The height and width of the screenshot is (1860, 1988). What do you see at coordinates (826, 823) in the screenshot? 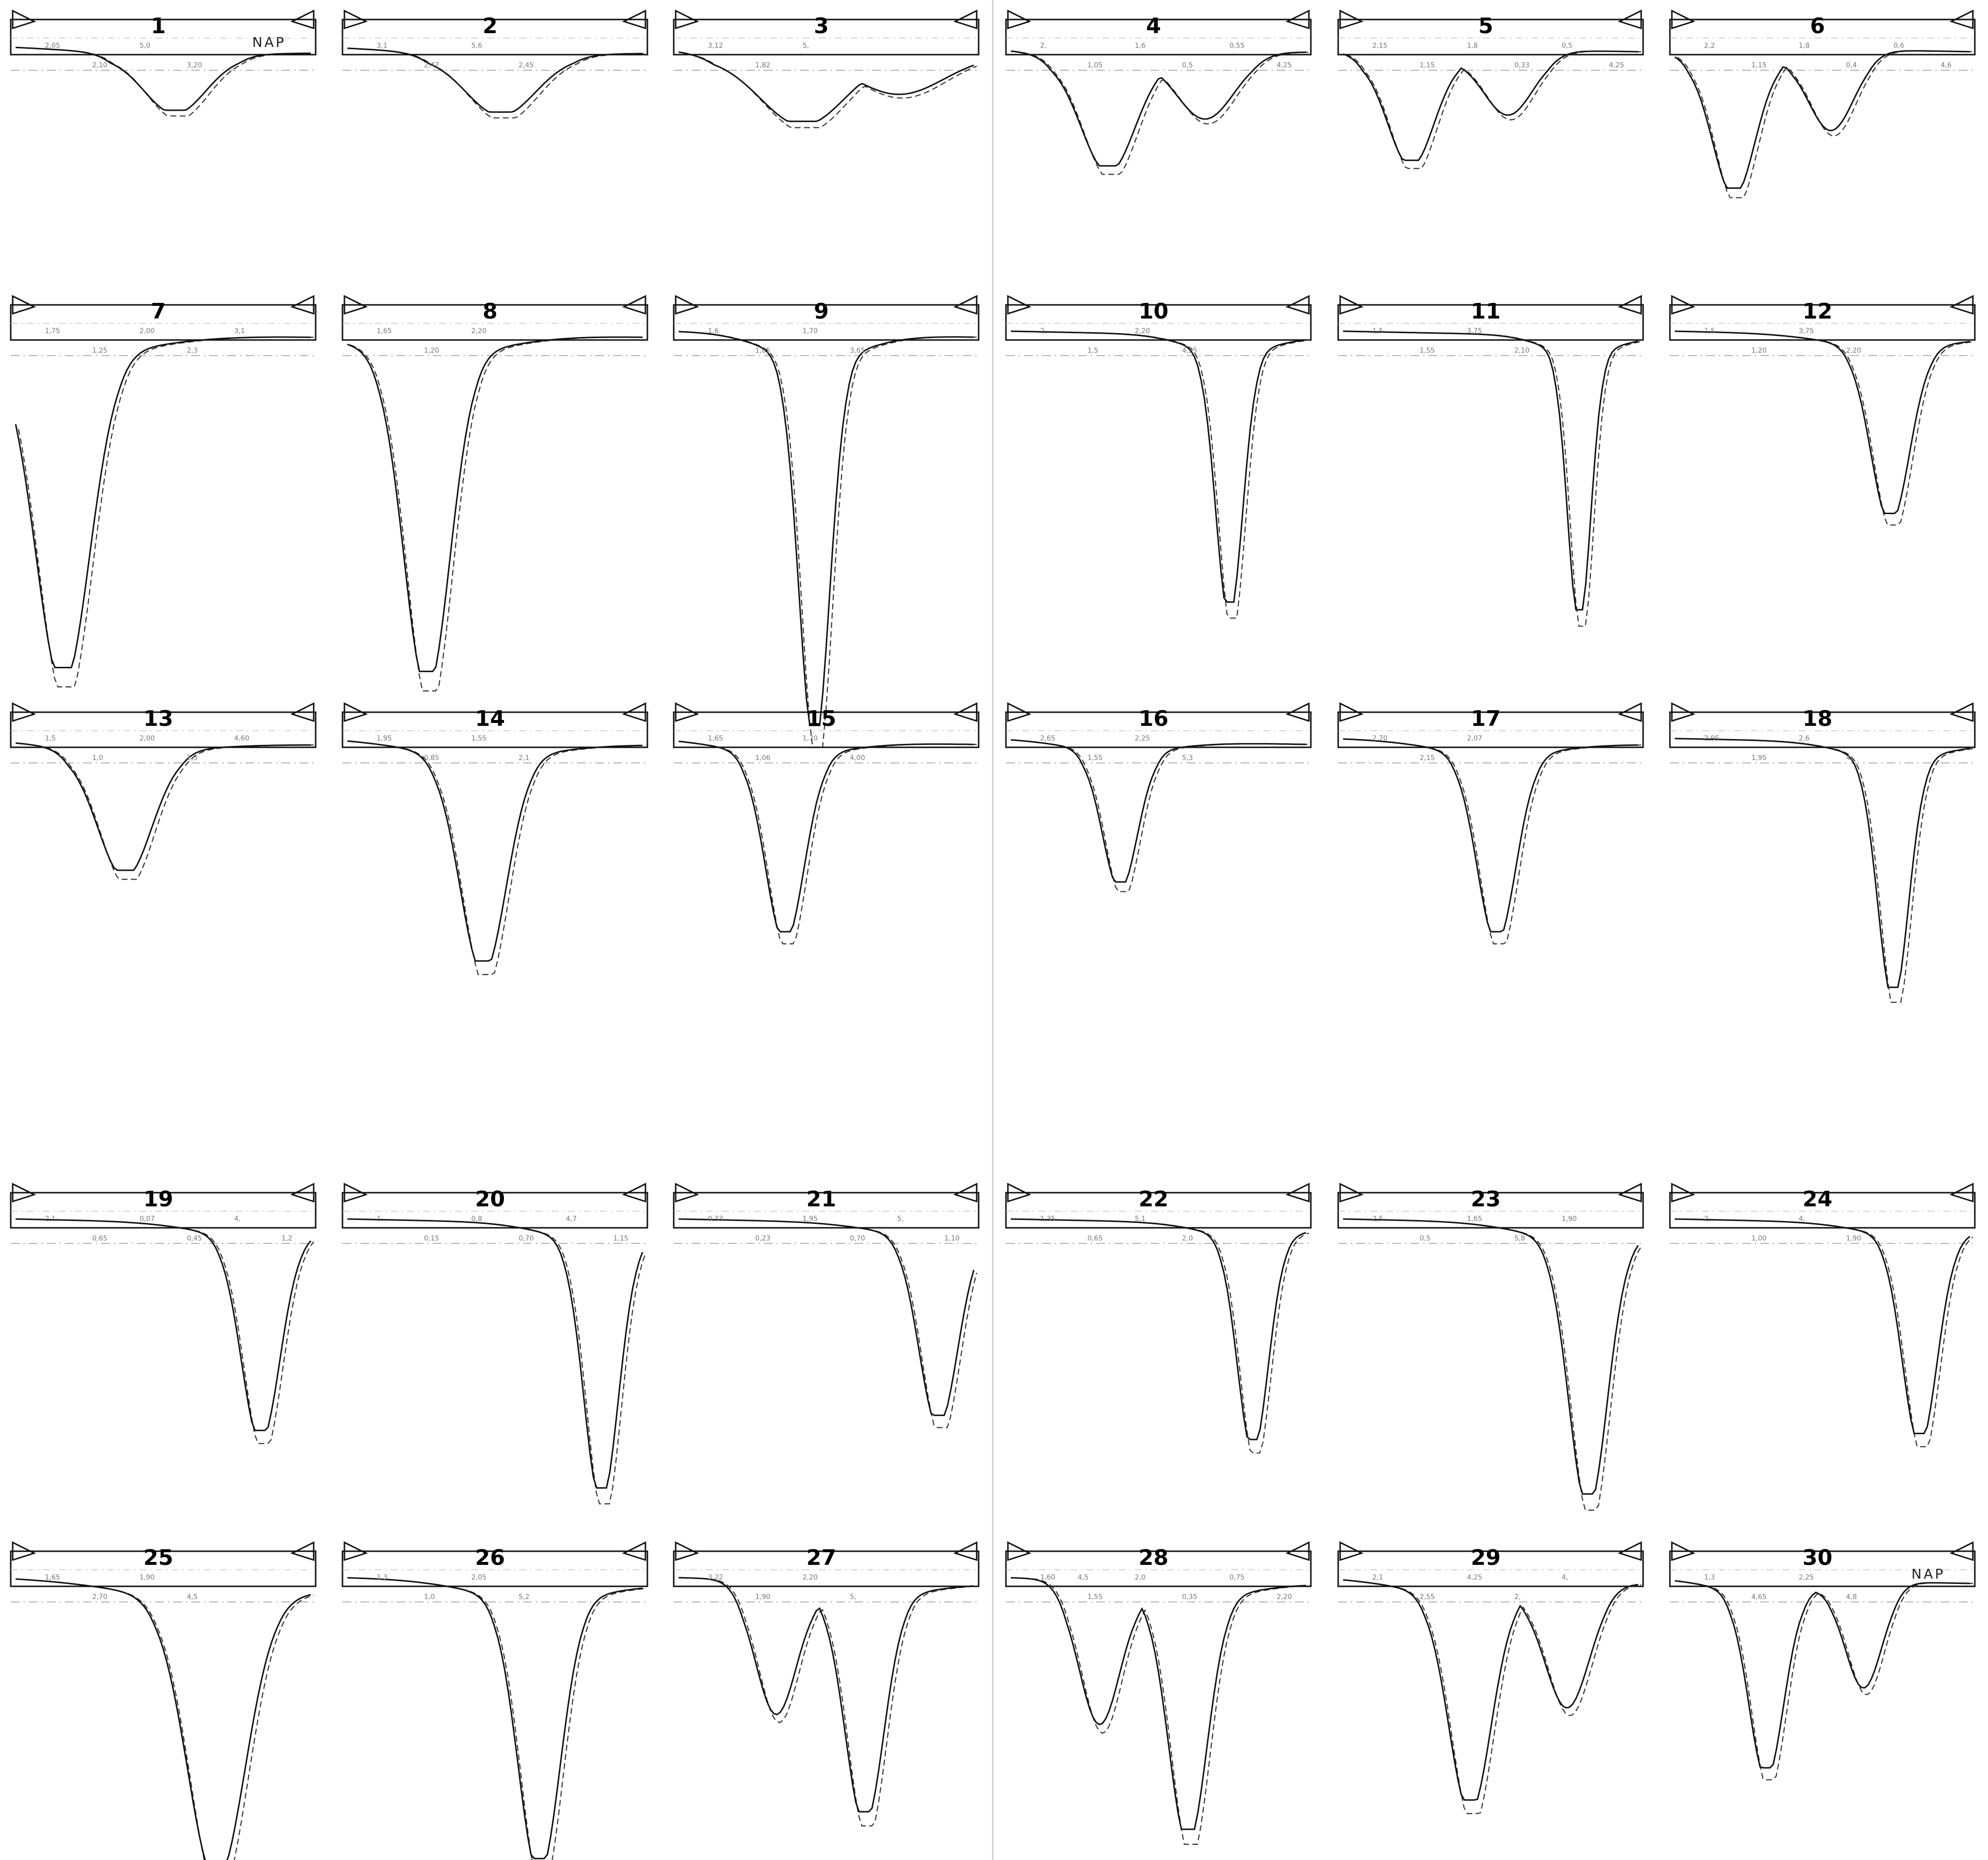
I see `profile-panel-15: 15 1,65 1,06 1,70 4,00` at bounding box center [826, 823].